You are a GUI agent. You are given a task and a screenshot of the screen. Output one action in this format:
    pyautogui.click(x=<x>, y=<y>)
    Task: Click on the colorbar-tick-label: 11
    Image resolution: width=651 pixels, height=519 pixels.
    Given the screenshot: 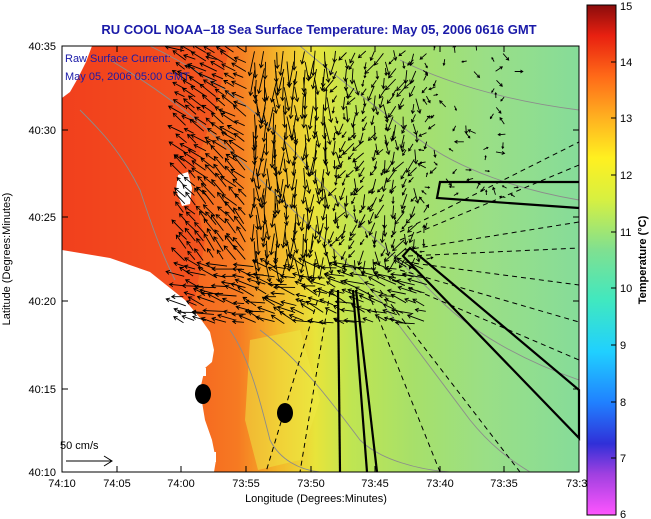 What is the action you would take?
    pyautogui.click(x=625, y=233)
    